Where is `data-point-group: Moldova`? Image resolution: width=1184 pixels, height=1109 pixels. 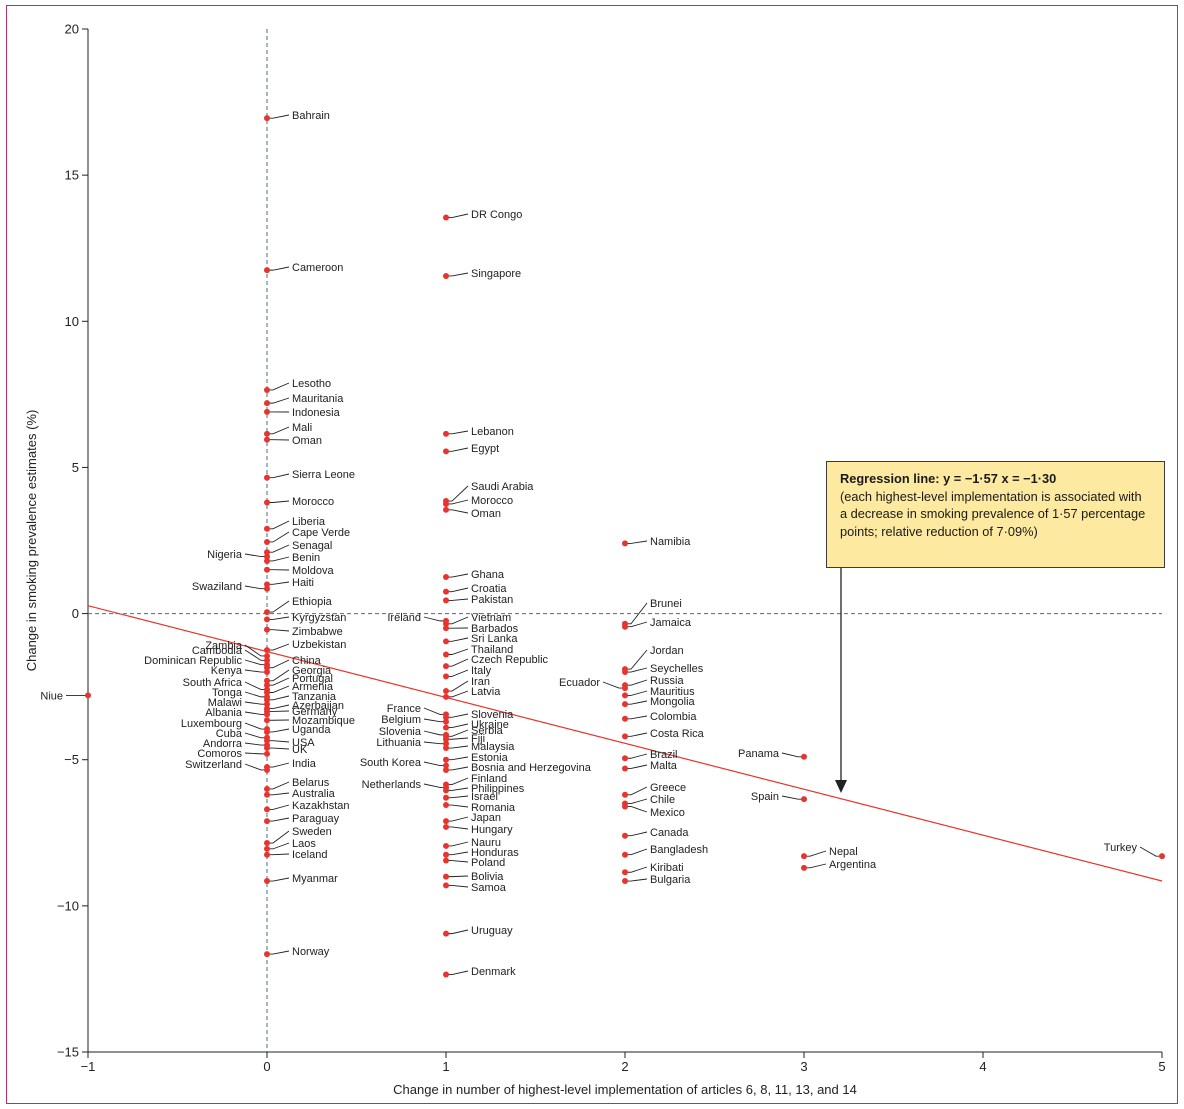 data-point-group: Moldova is located at coordinates (299, 571).